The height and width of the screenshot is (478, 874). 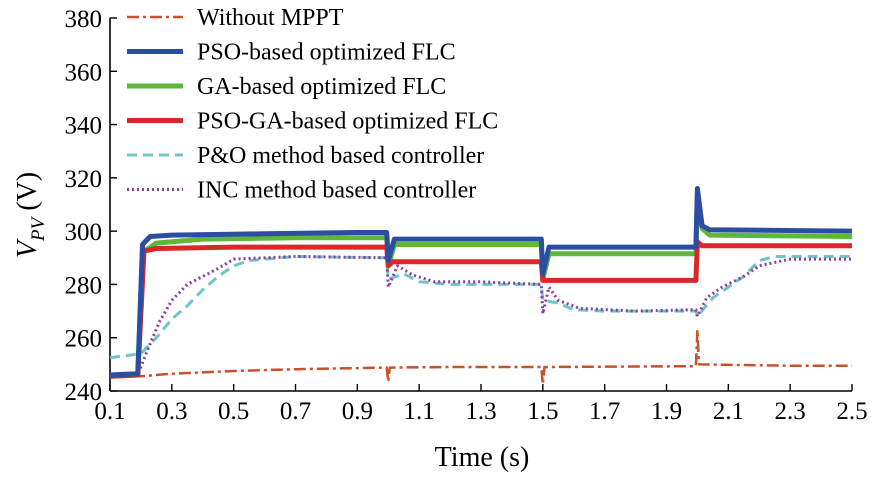 What do you see at coordinates (84, 72) in the screenshot?
I see `y-tick-label: 360` at bounding box center [84, 72].